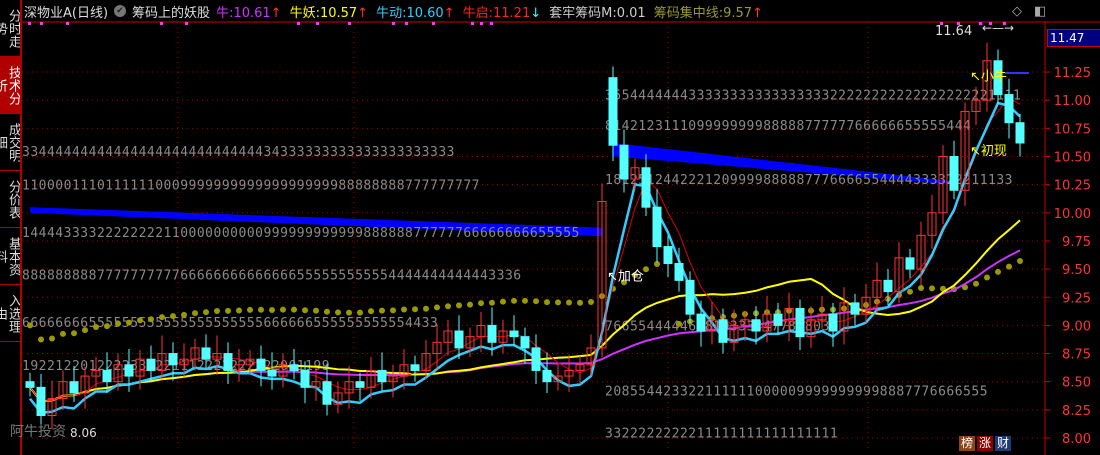 The image size is (1100, 455). I want to click on sidebar-tab-3: 分价表, so click(10, 199).